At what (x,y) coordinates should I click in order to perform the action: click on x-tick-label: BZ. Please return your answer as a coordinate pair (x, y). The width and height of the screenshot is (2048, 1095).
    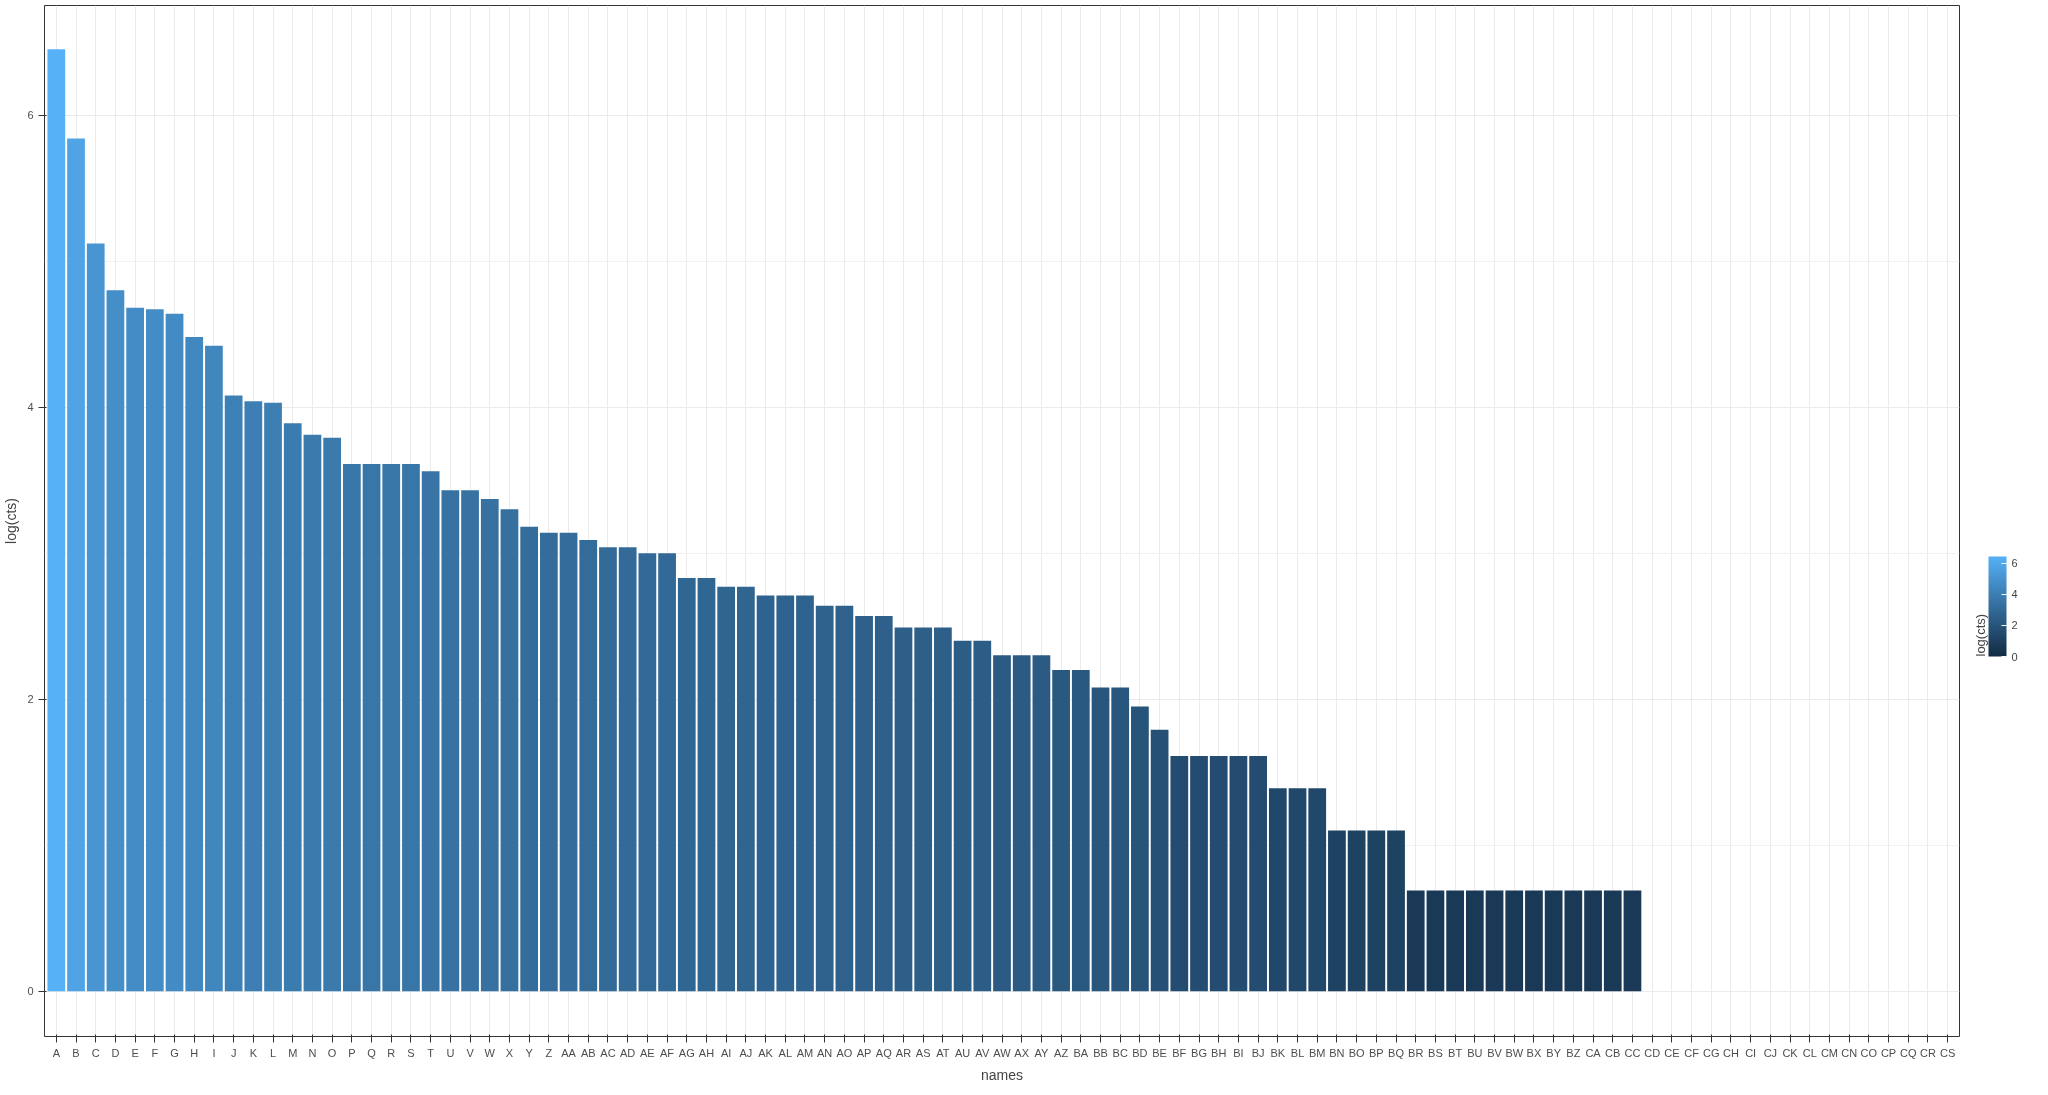
    Looking at the image, I should click on (1573, 1052).